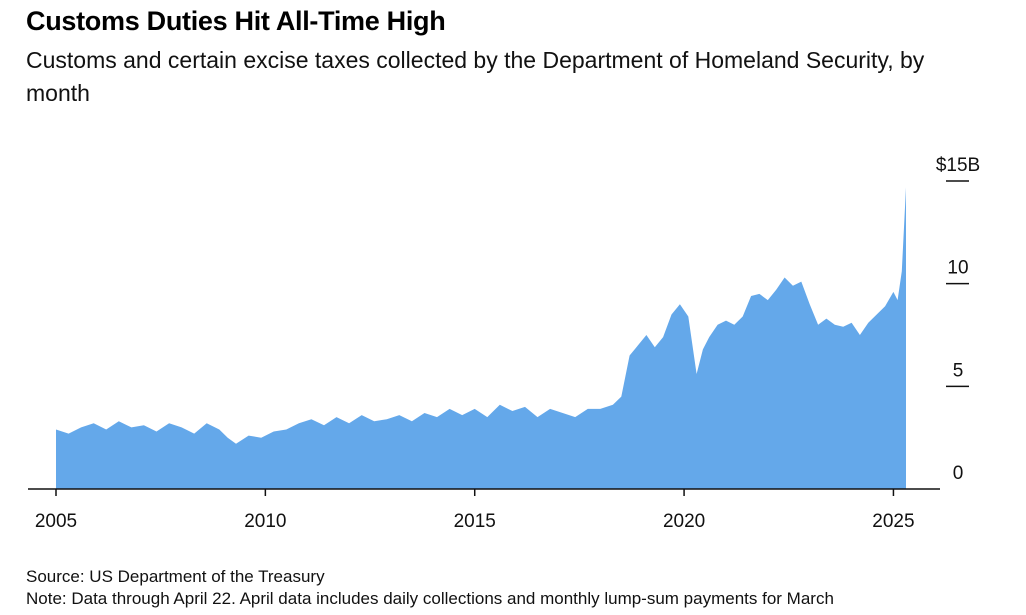  Describe the element at coordinates (236, 21) in the screenshot. I see `chart-title: Customs Duties Hit All-Time High` at that location.